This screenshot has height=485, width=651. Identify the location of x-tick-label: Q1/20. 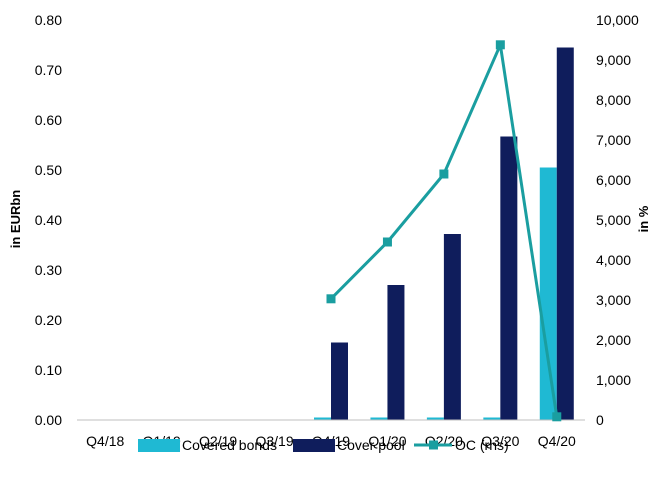
(387, 441).